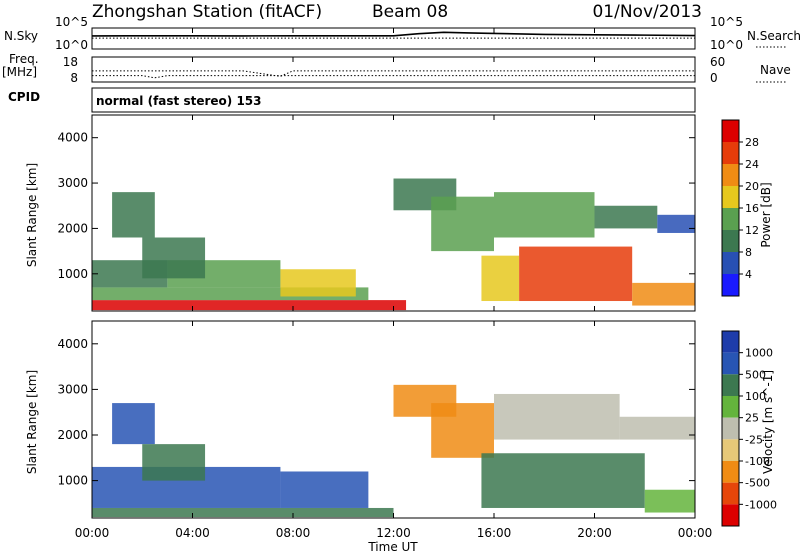  I want to click on nave-tick-bottom: 0, so click(714, 78).